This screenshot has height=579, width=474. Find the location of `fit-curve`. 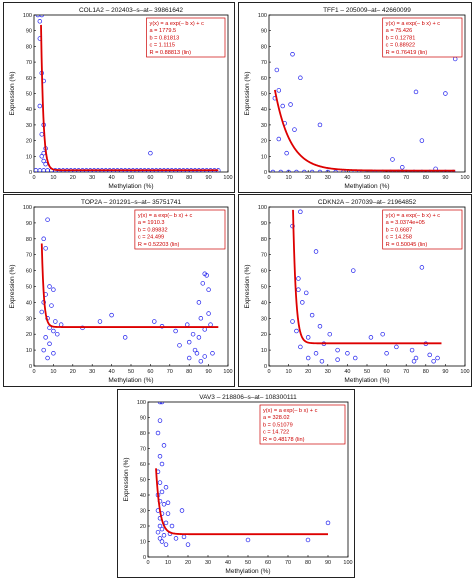

fit-curve is located at coordinates (367, 277).